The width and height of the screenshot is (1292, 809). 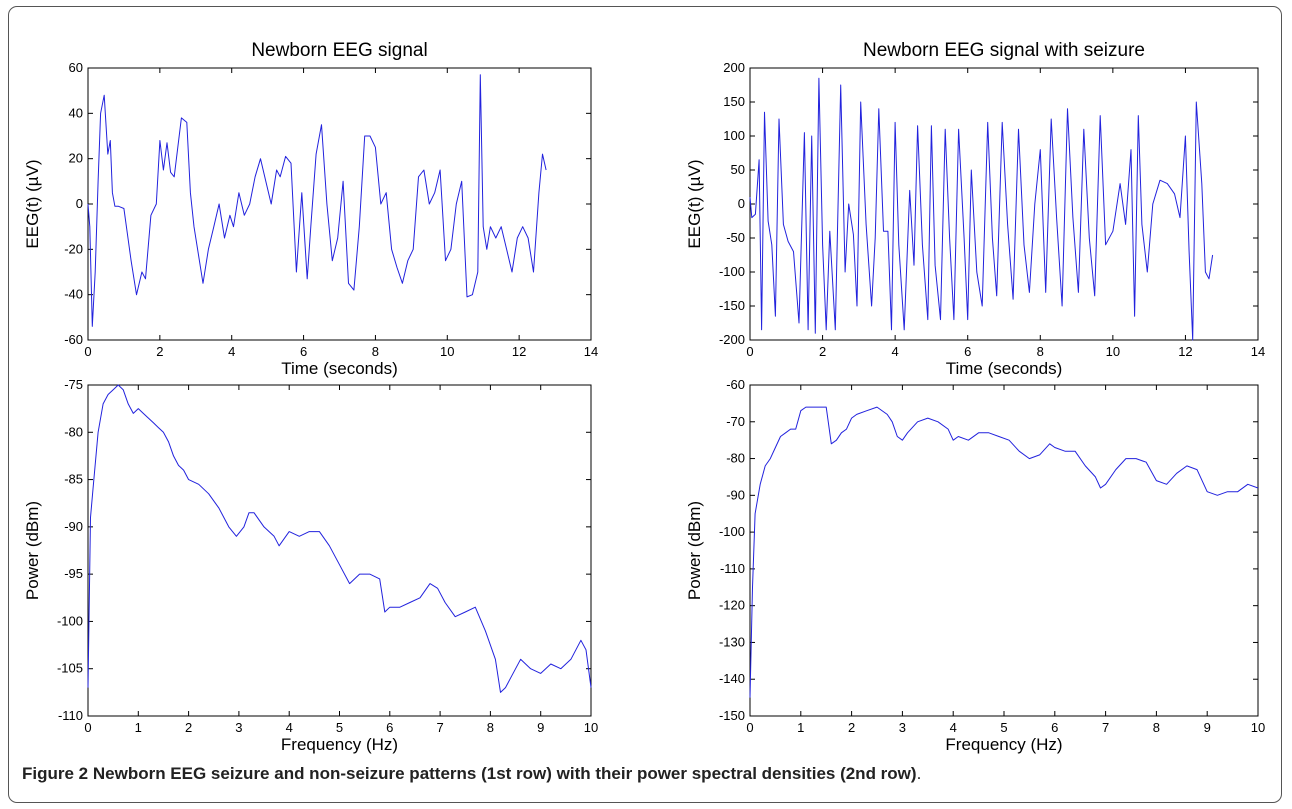 What do you see at coordinates (339, 50) in the screenshot?
I see `chart-title: Newborn EEG signal` at bounding box center [339, 50].